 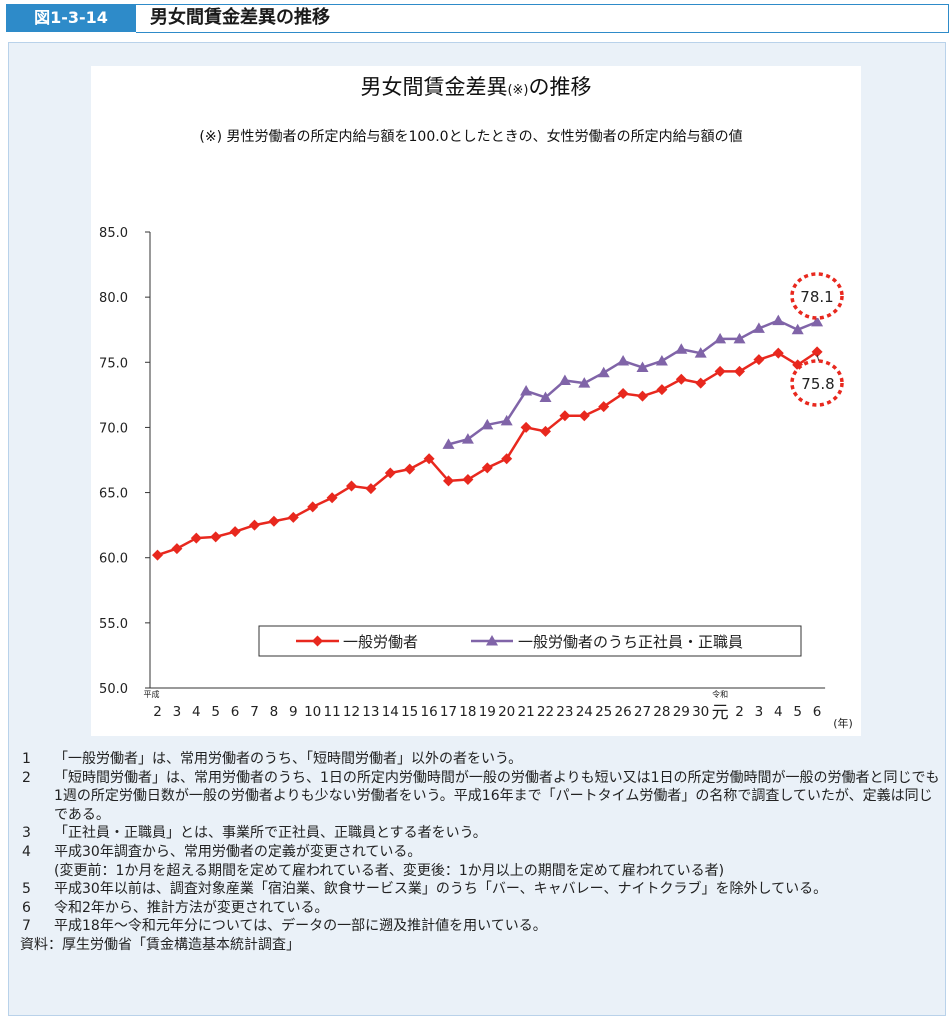 I want to click on note-item: 7 平成18年～令和元年分については、データの一部に遡及推計値を用いている。, so click(x=480, y=926).